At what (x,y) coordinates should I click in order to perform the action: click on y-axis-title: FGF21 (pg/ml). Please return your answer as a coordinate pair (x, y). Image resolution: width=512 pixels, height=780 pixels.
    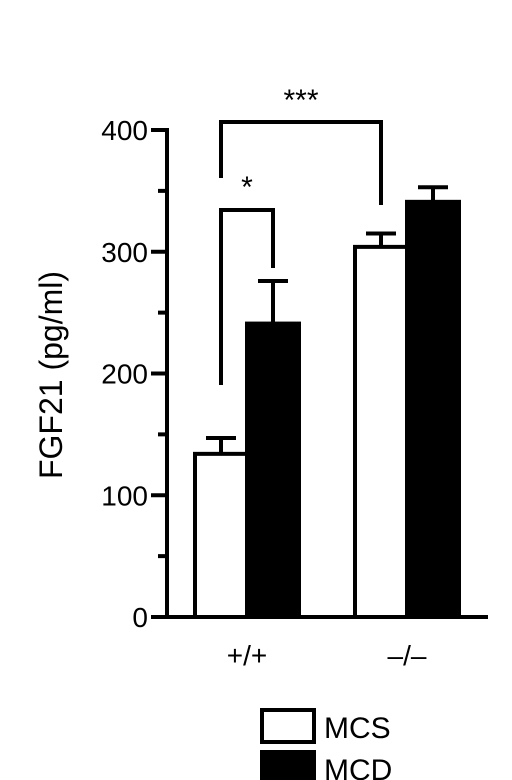
    Looking at the image, I should click on (51, 375).